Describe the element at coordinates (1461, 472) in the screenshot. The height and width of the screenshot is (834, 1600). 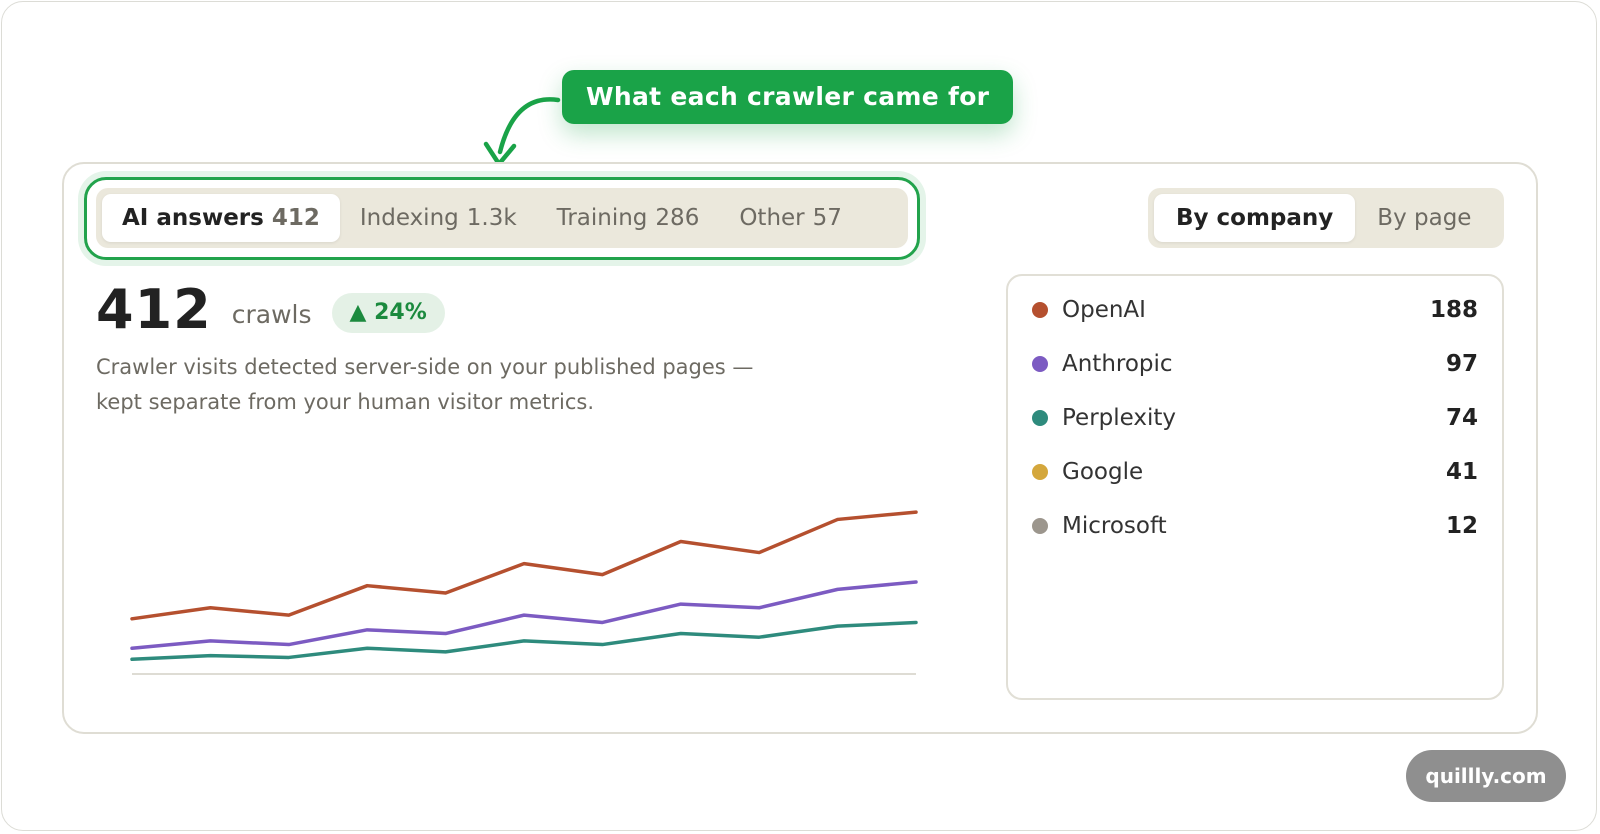
I see `legend-count: 41` at that location.